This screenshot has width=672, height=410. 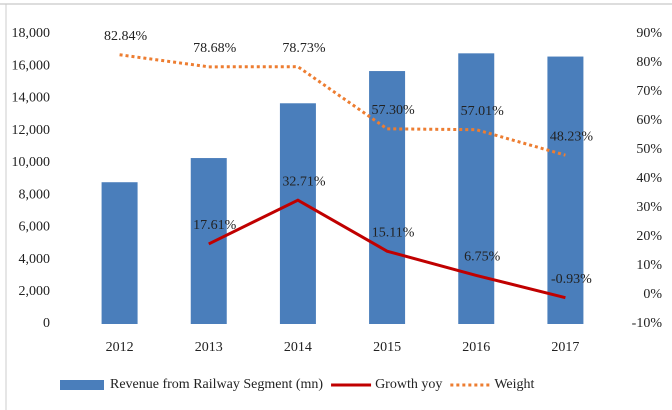 What do you see at coordinates (35, 227) in the screenshot?
I see `y-tick-label: 6,000` at bounding box center [35, 227].